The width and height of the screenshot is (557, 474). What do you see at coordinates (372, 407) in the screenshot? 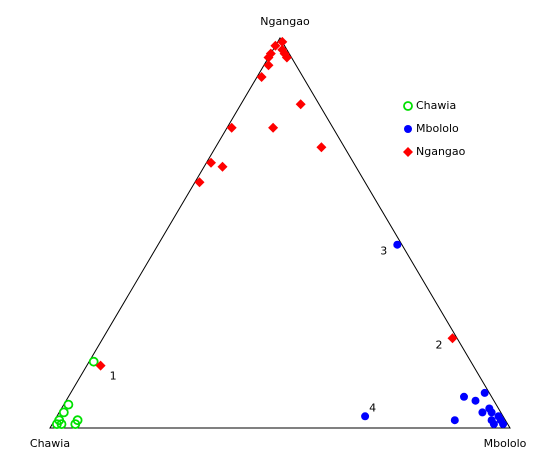
I see `point-label: 4` at bounding box center [372, 407].